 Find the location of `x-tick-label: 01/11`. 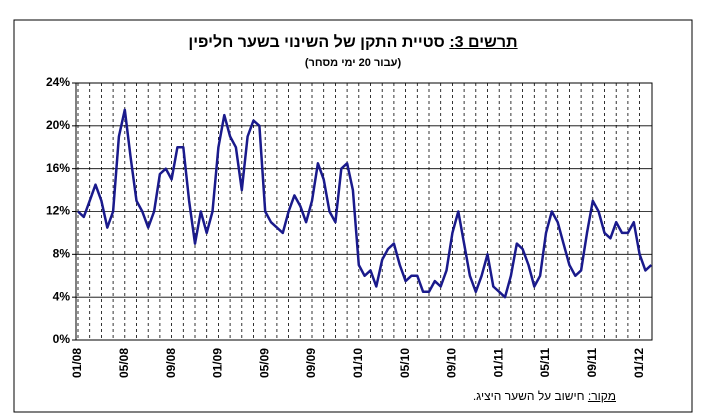

x-tick-label: 01/11 is located at coordinates (498, 363).